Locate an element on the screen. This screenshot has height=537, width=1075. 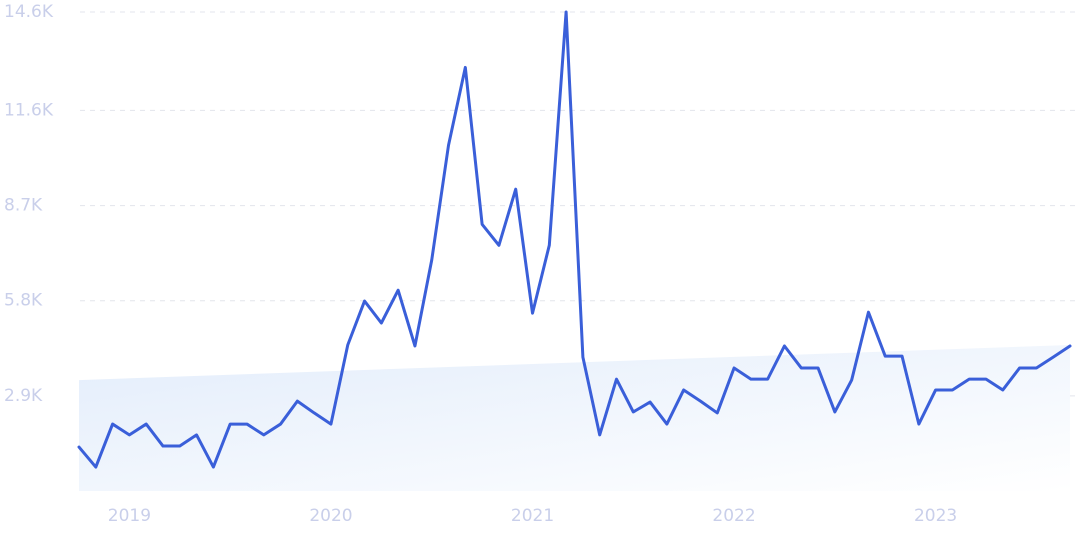
x-tick-label: 2020 is located at coordinates (330, 516).